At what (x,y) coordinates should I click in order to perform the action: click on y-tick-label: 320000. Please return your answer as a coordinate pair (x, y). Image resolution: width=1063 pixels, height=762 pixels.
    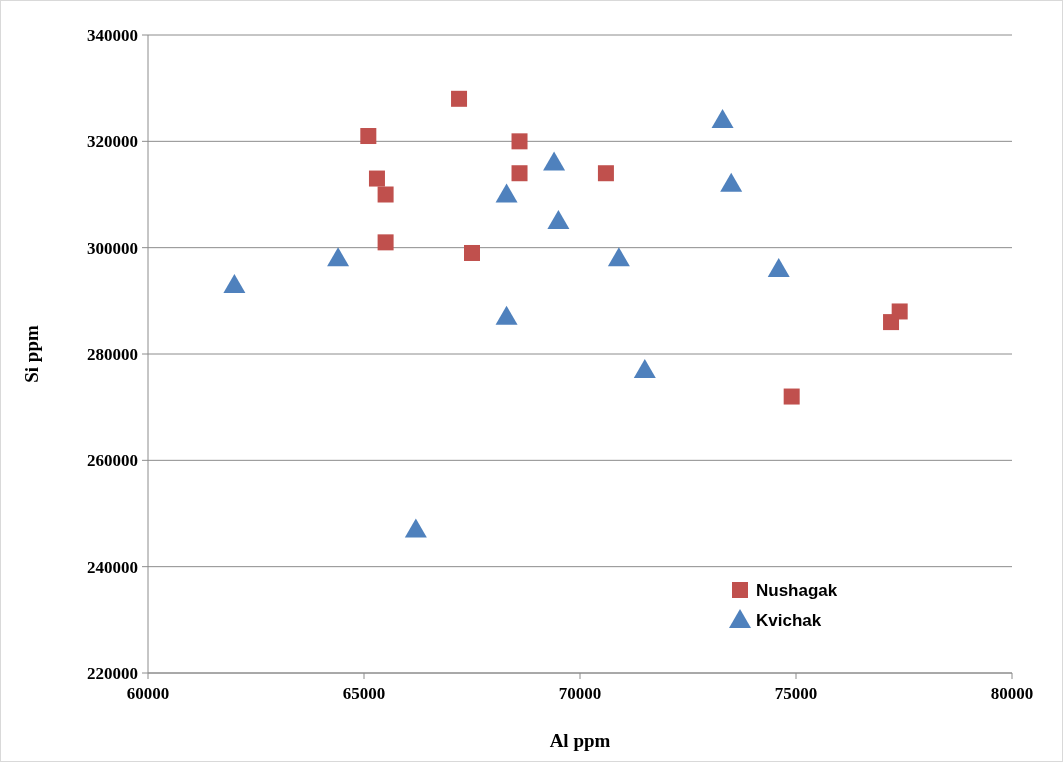
    Looking at the image, I should click on (112, 142).